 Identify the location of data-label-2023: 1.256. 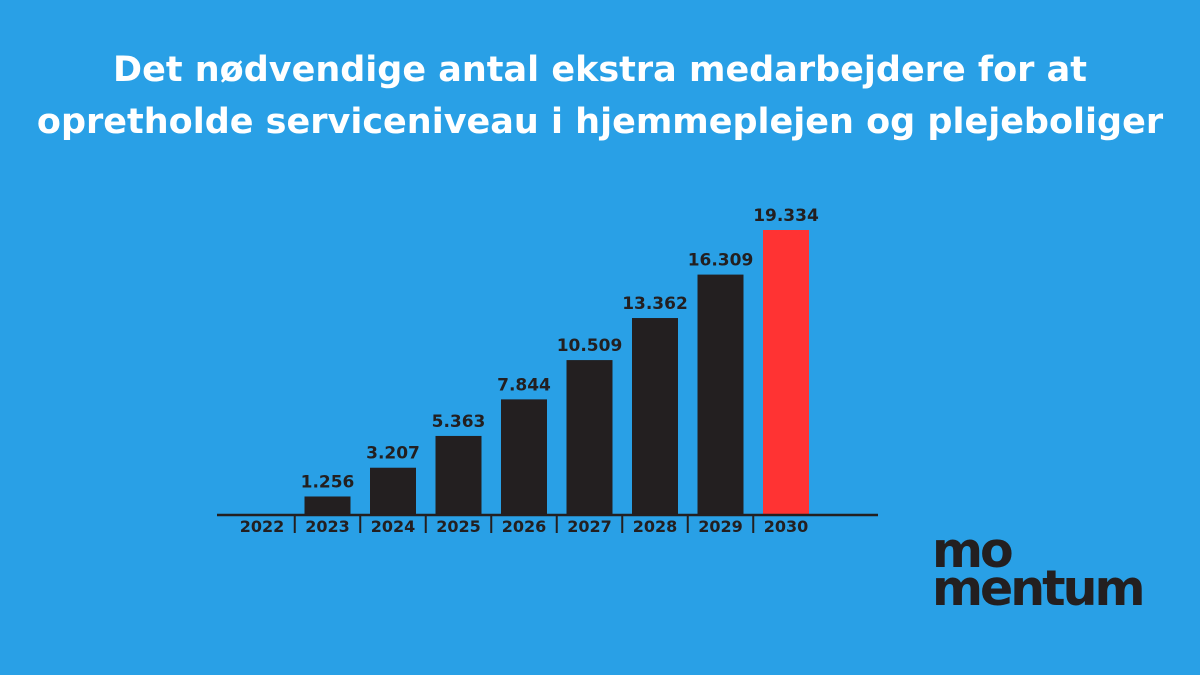
(328, 482).